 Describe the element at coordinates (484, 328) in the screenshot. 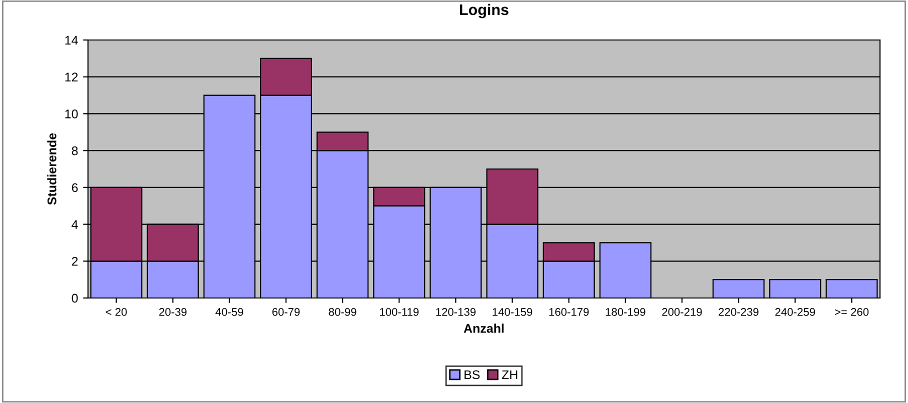

I see `x-axis-title: Anzahl` at that location.